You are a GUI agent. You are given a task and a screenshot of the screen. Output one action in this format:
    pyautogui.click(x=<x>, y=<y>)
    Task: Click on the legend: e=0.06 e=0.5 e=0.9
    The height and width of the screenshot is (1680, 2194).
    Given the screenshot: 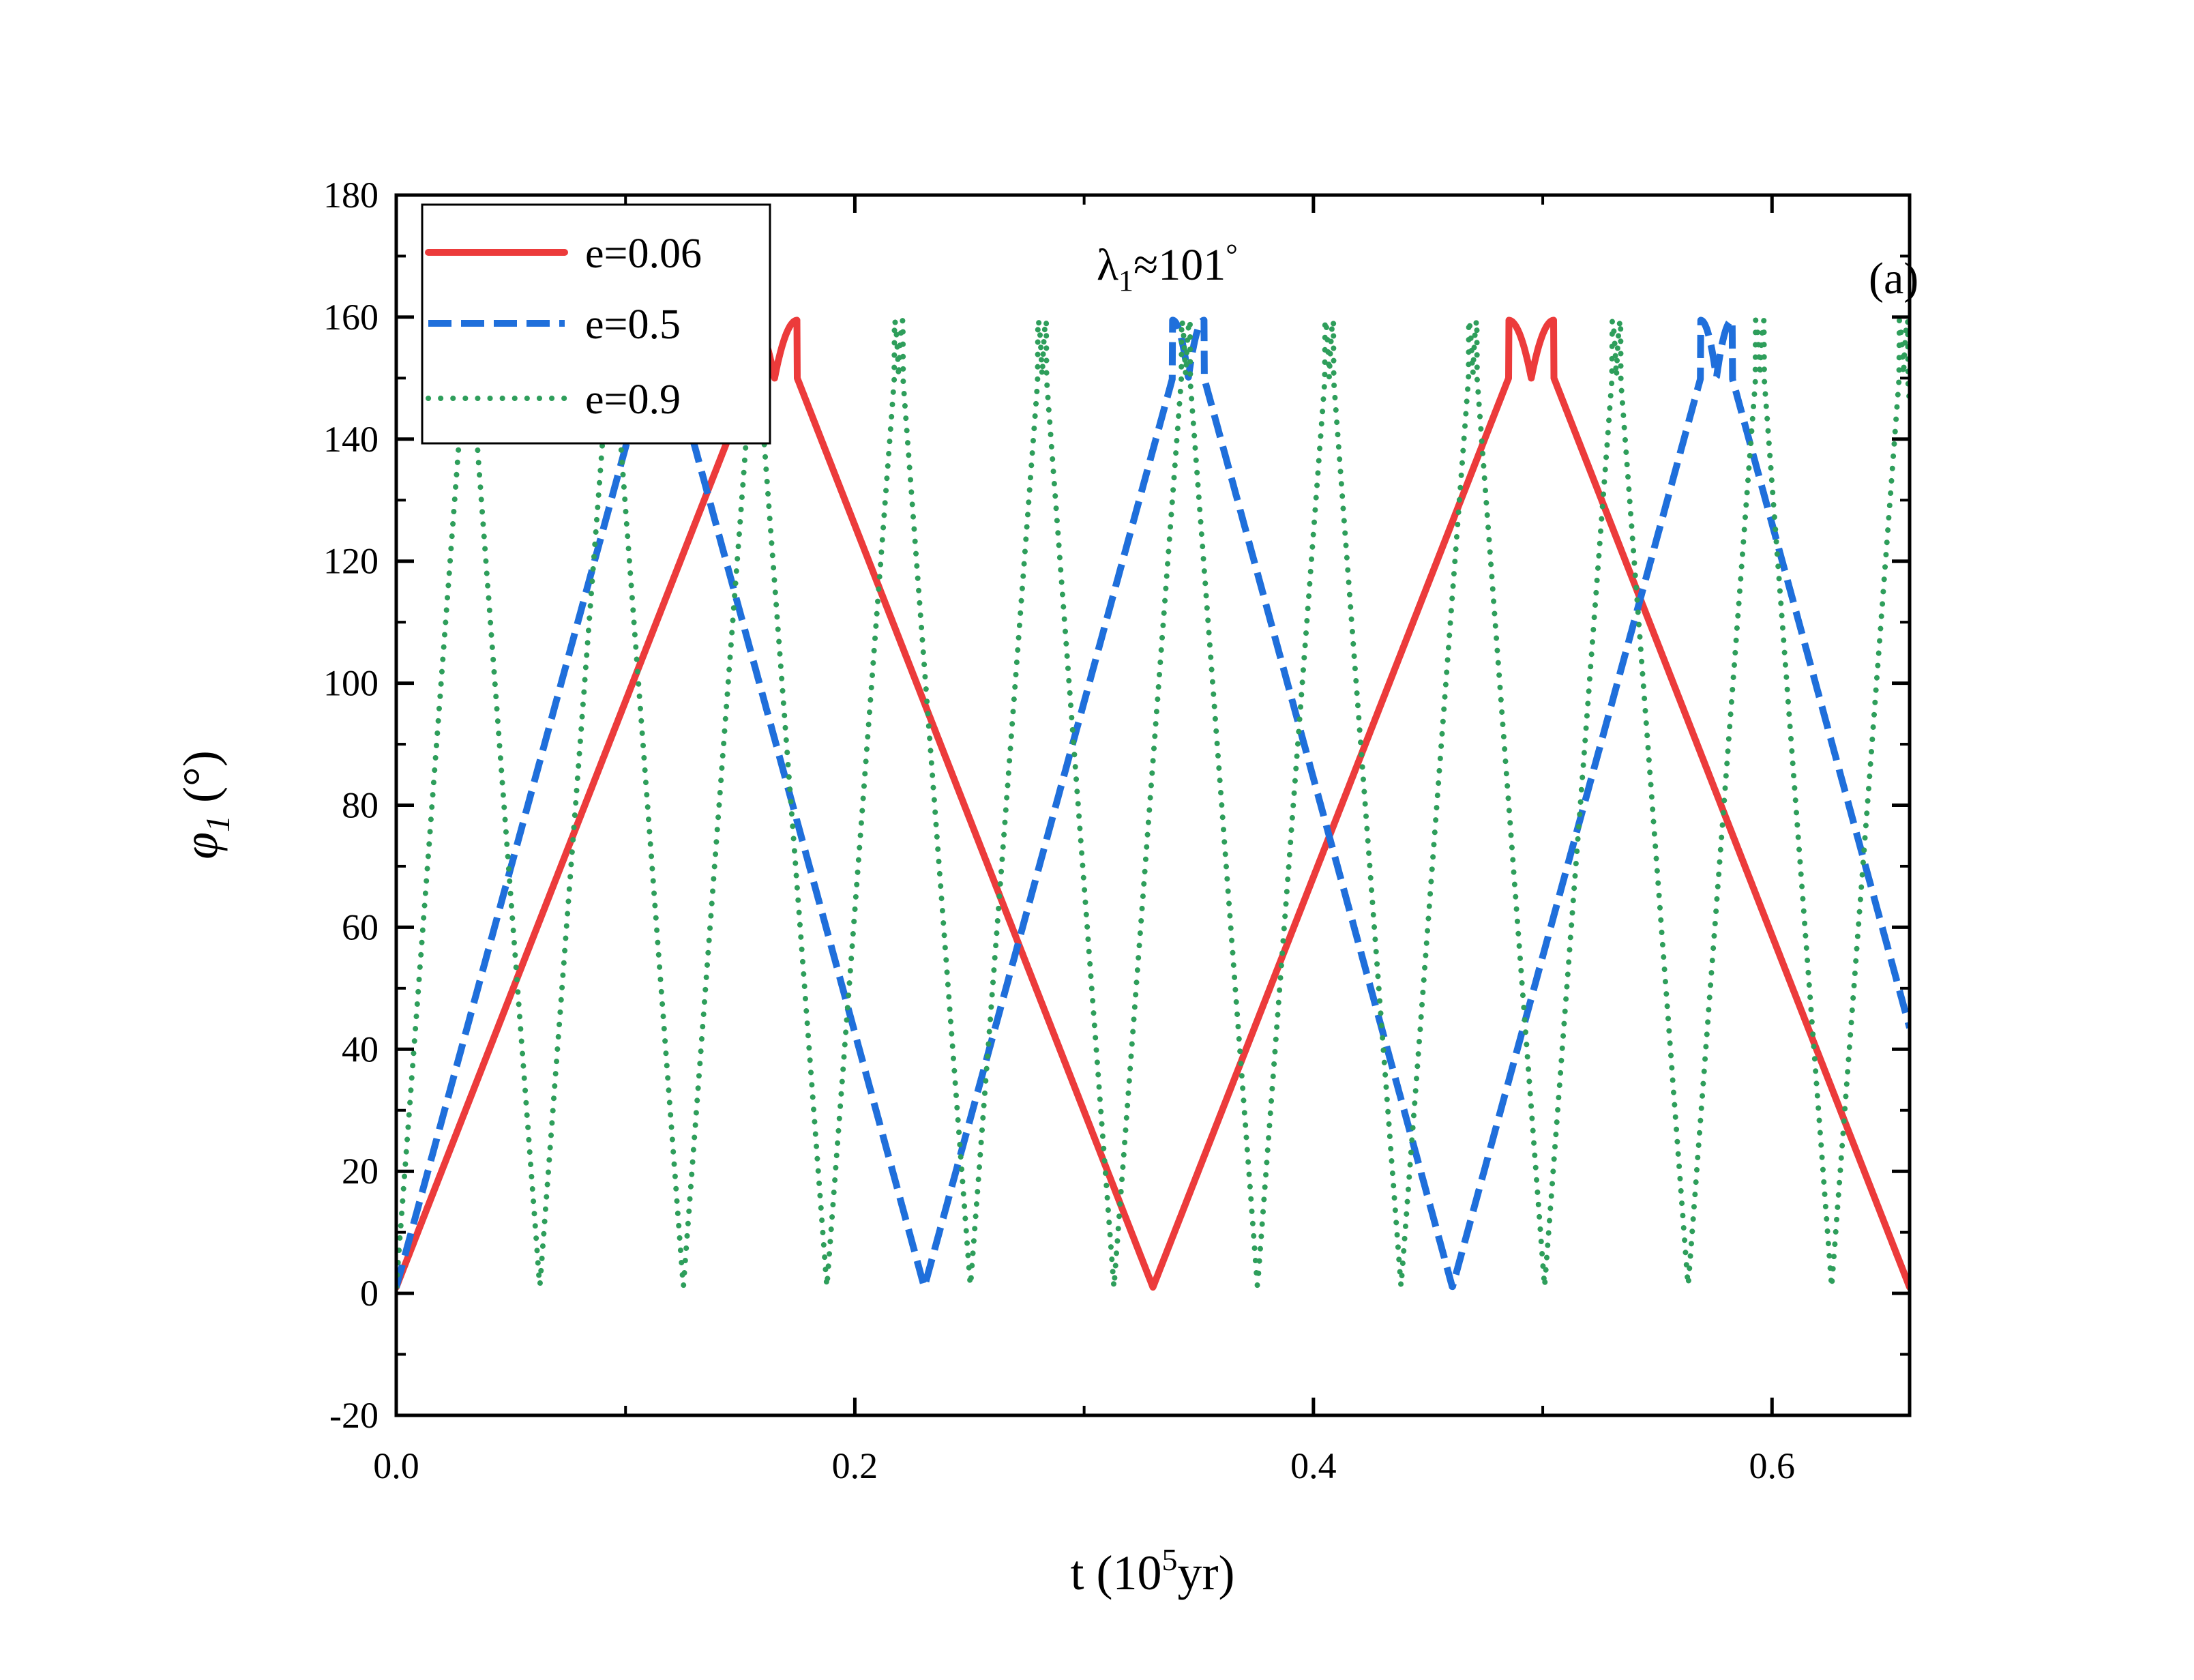 What is the action you would take?
    pyautogui.click(x=596, y=324)
    